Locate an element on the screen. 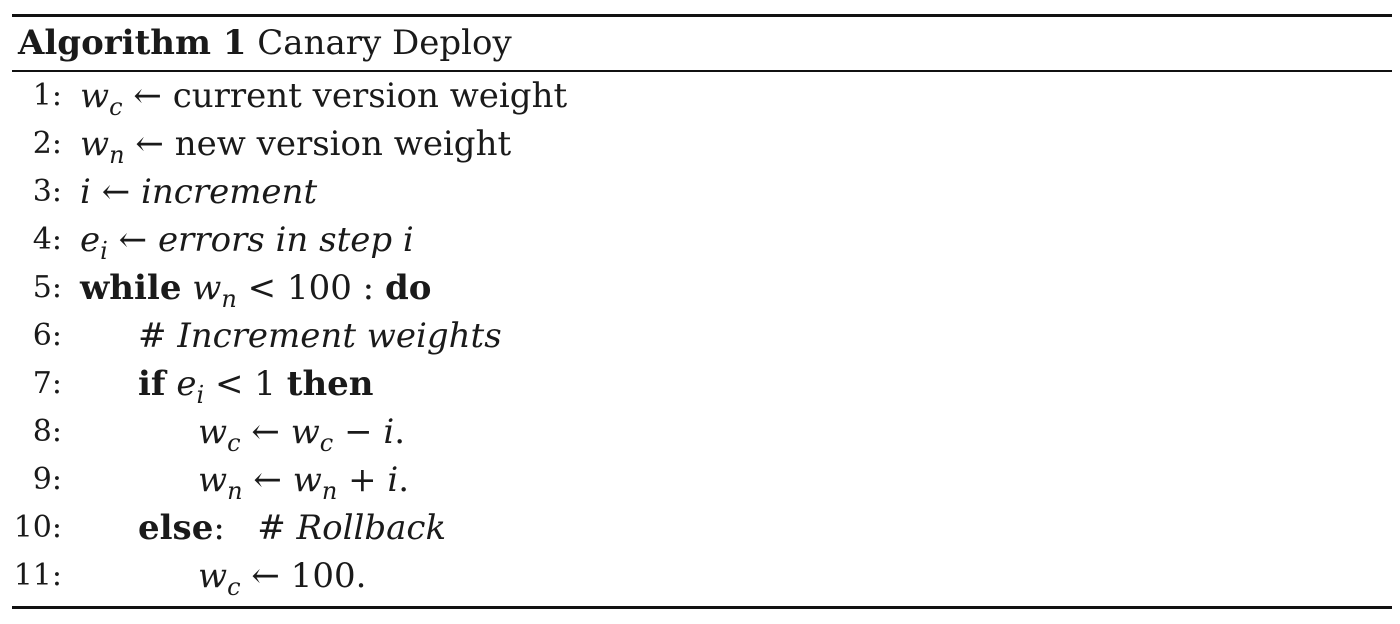  line-code: wn ← wn + i. is located at coordinates (303, 481).